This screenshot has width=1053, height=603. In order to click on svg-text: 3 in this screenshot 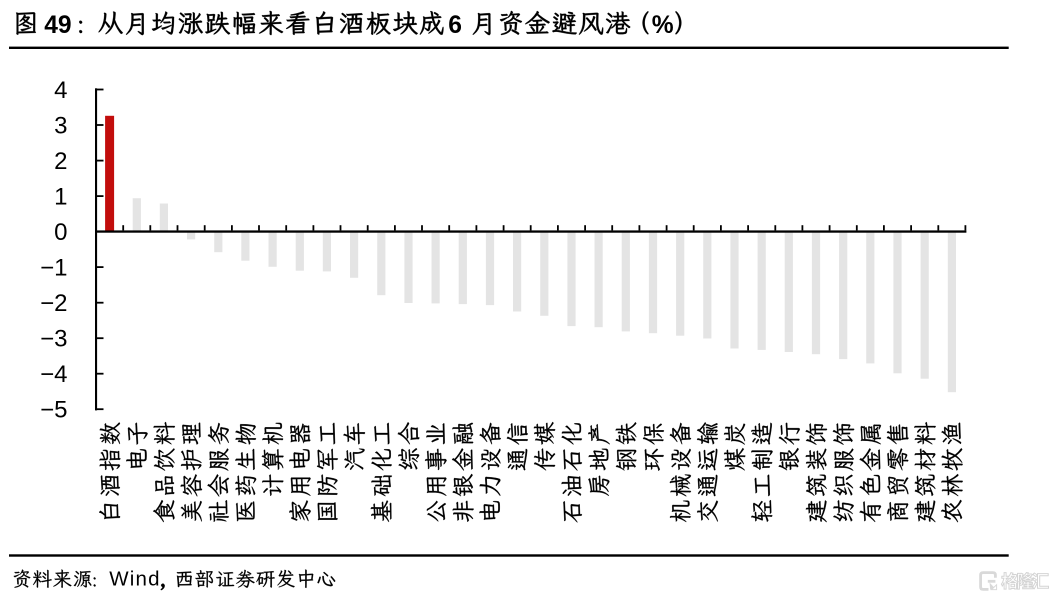, I will do `click(60, 125)`.